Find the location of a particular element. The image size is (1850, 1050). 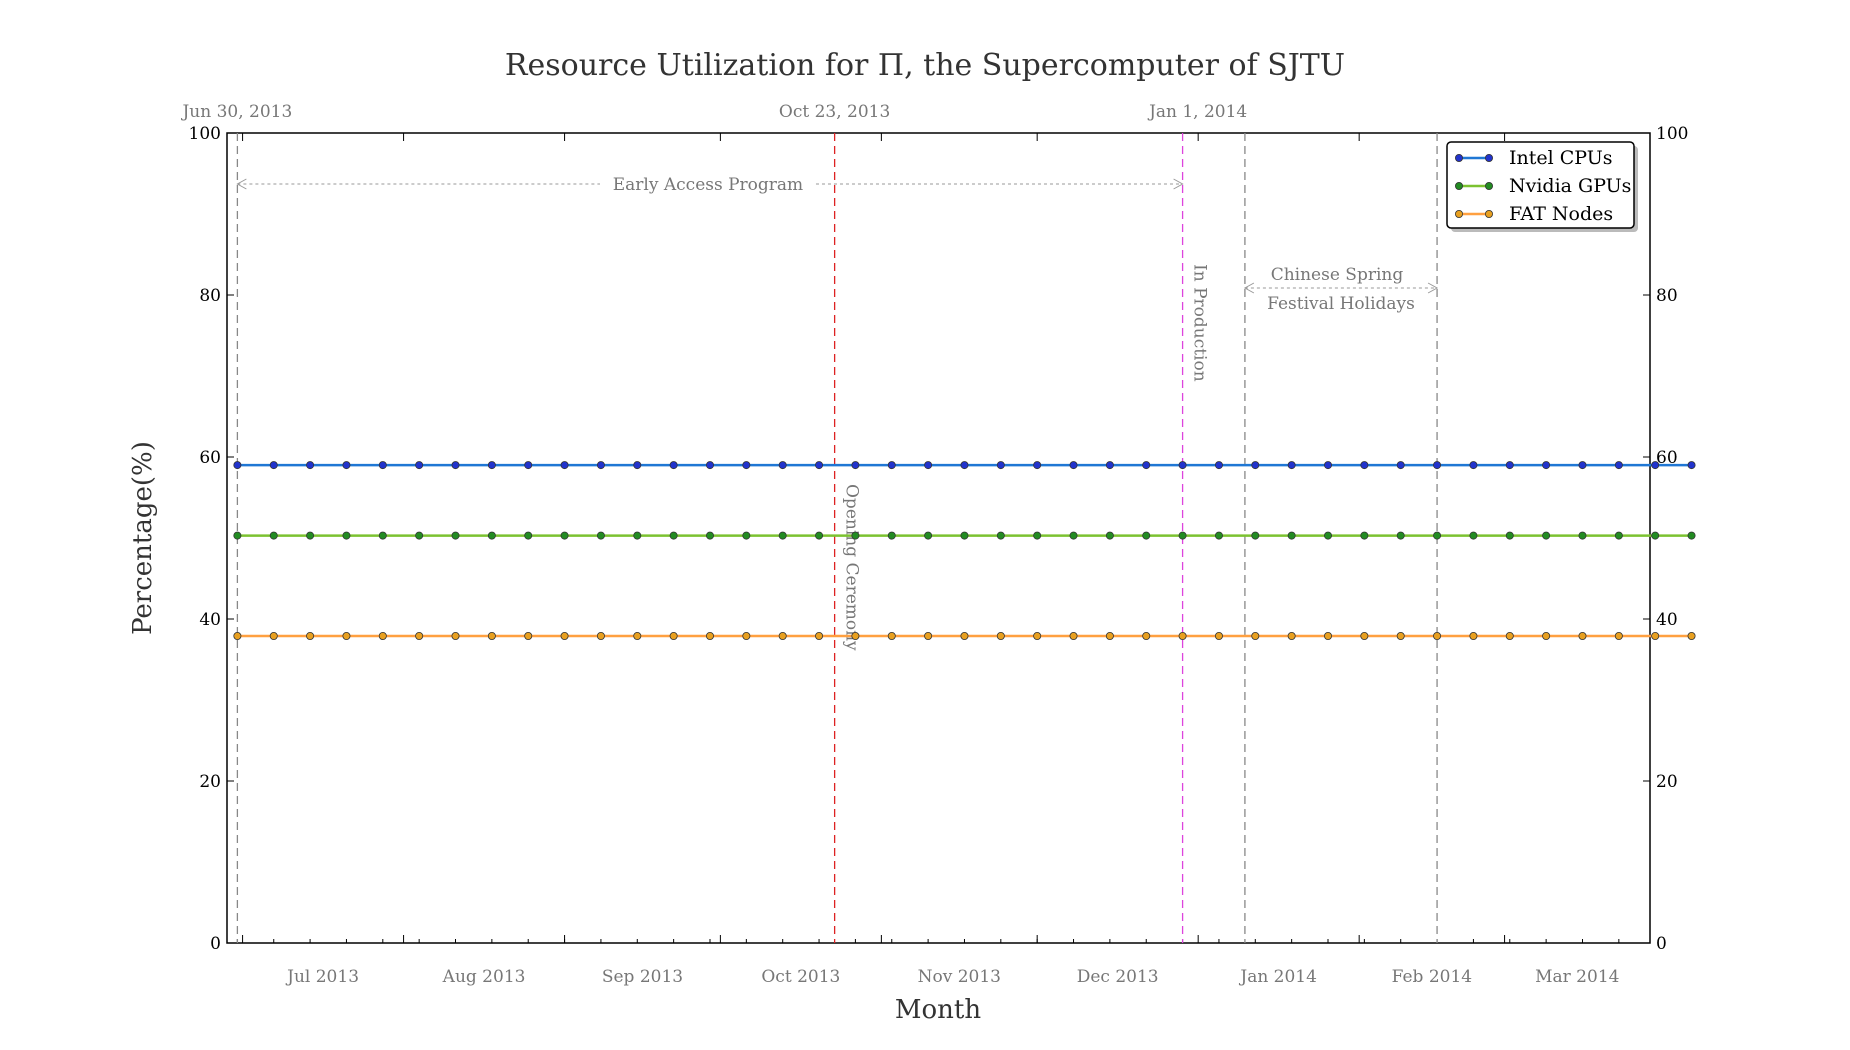

holiday-arrowhead-left is located at coordinates (1249, 288).